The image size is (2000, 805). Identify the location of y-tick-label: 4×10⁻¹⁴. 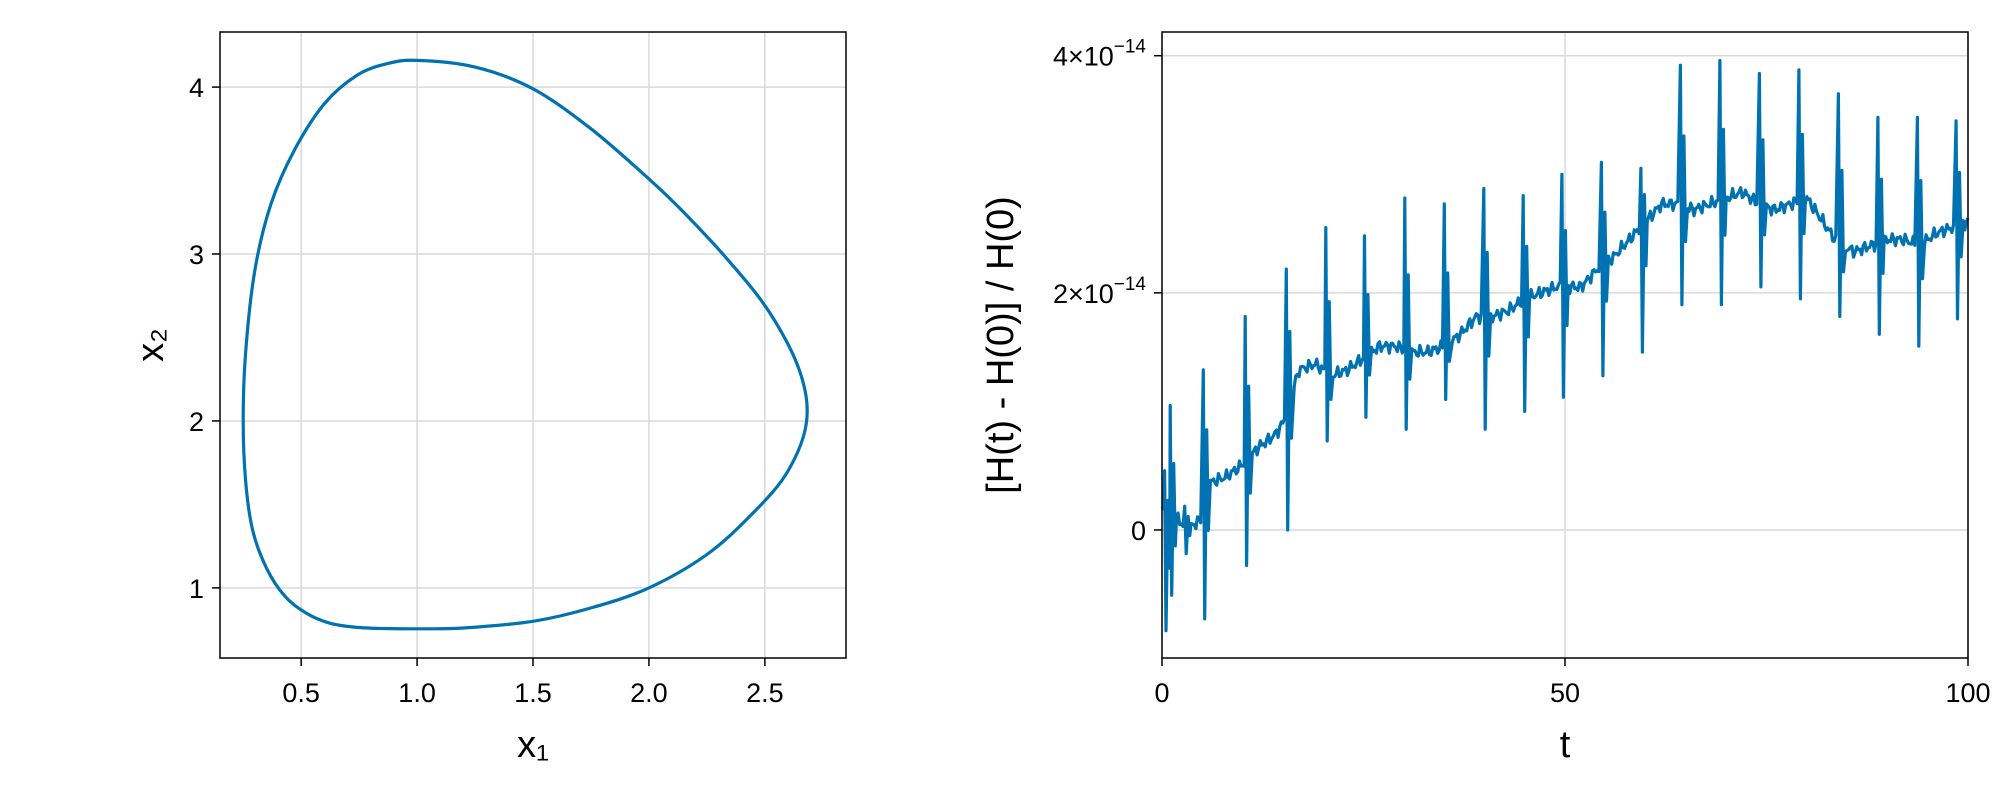
(1099, 54).